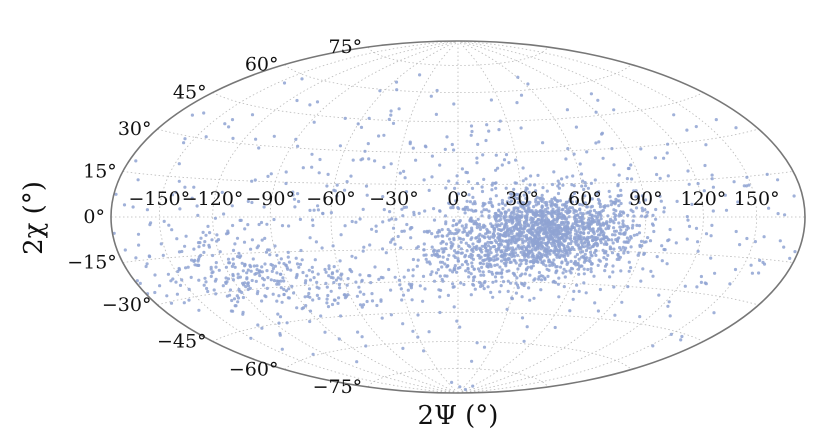 This screenshot has height=442, width=830. What do you see at coordinates (270, 199) in the screenshot?
I see `x-tick-label: −90°` at bounding box center [270, 199].